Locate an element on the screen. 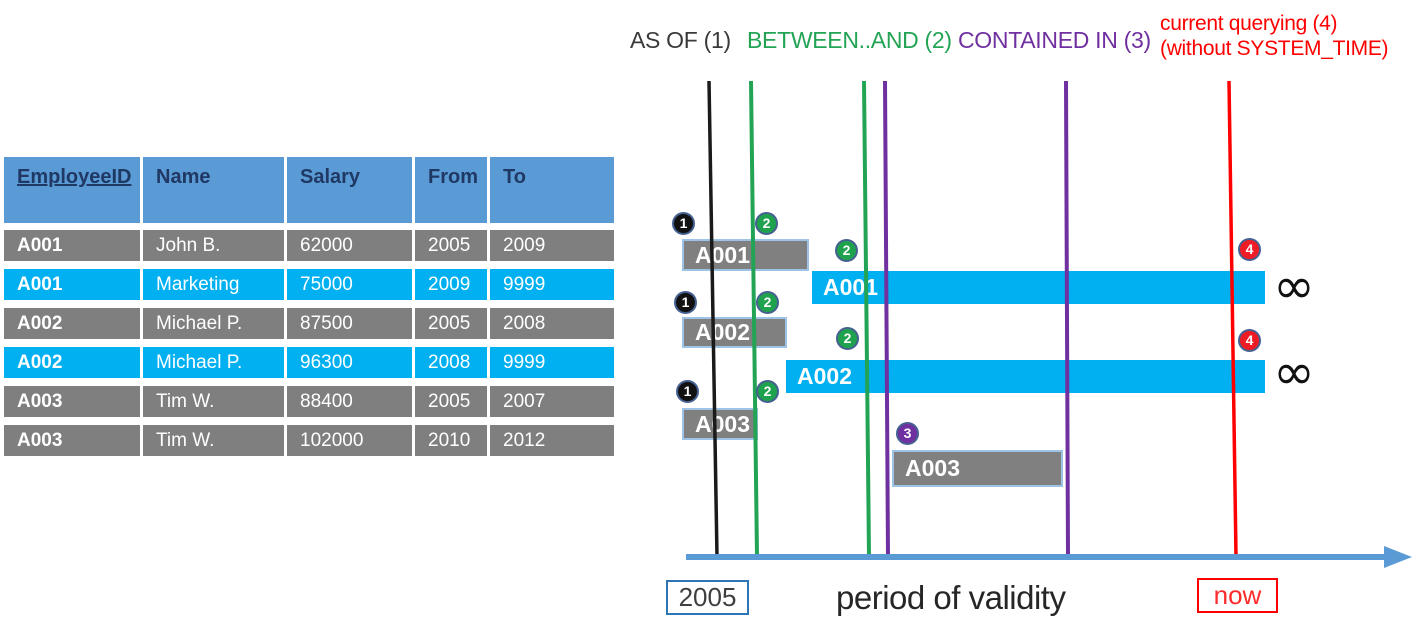  timeline-start-year-box: 2005 is located at coordinates (707, 597).